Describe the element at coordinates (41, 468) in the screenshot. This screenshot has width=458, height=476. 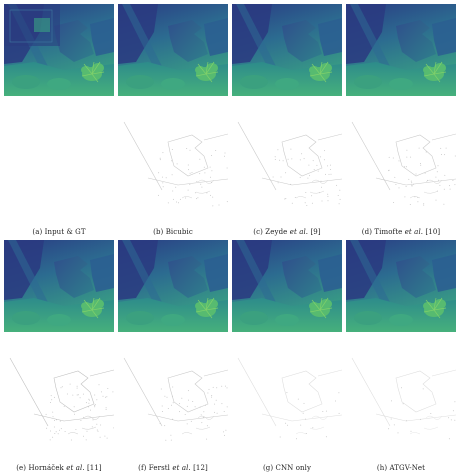
I see `caption-text: (e) Hornáček` at that location.